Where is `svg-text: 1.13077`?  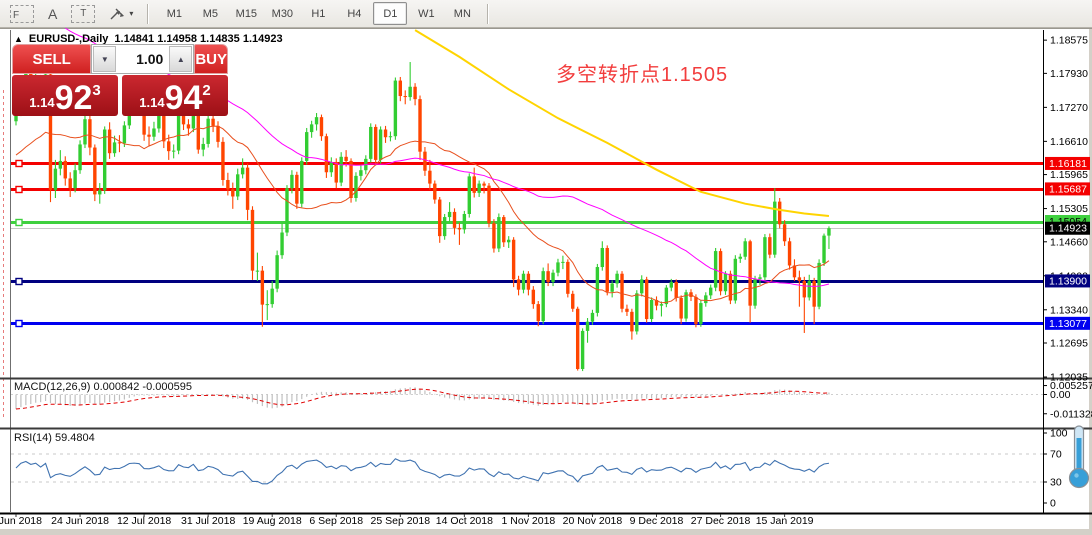
svg-text: 1.13077 is located at coordinates (1068, 324).